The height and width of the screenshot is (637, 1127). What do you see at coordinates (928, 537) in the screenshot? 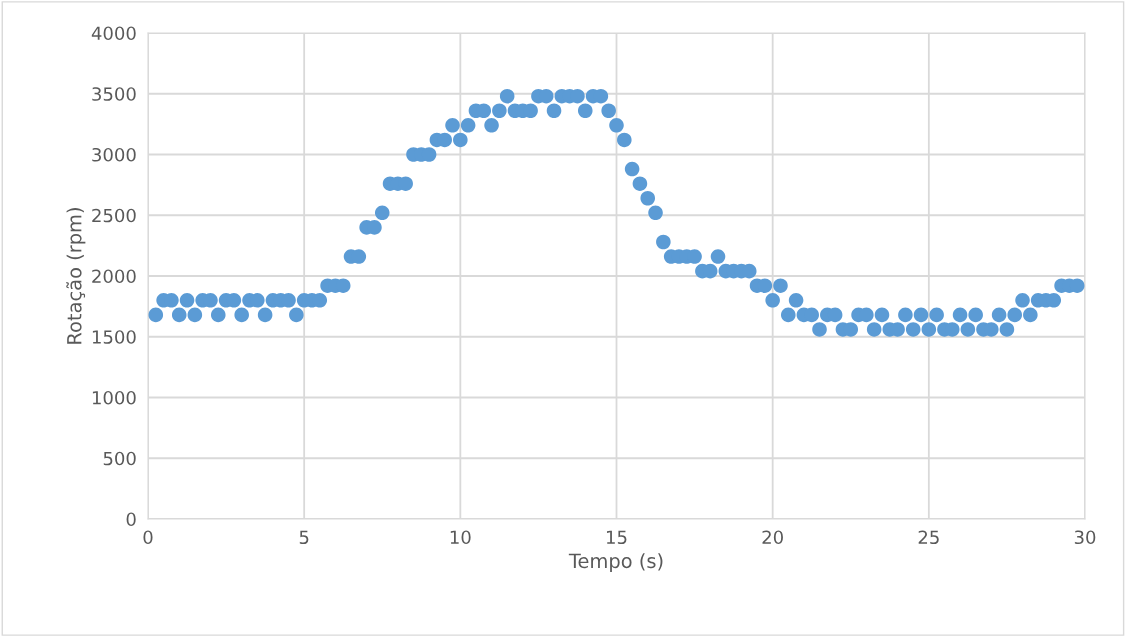
I see `x-tick-label: 25` at bounding box center [928, 537].